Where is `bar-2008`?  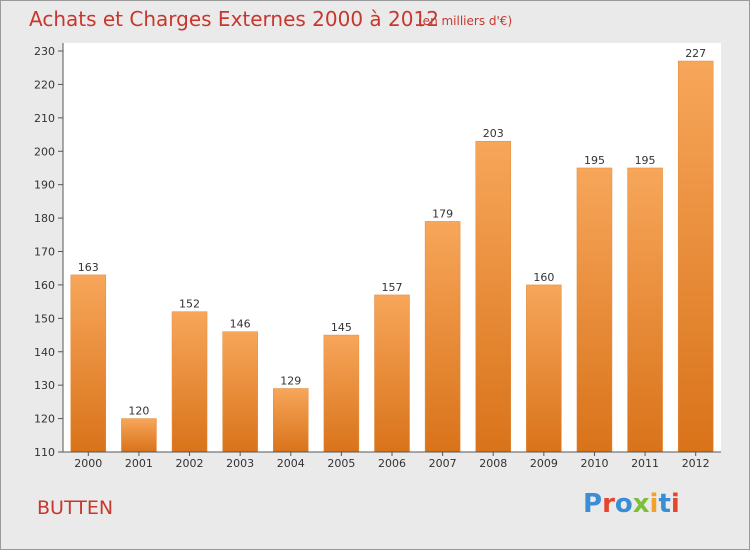
bar-2008 is located at coordinates (493, 296).